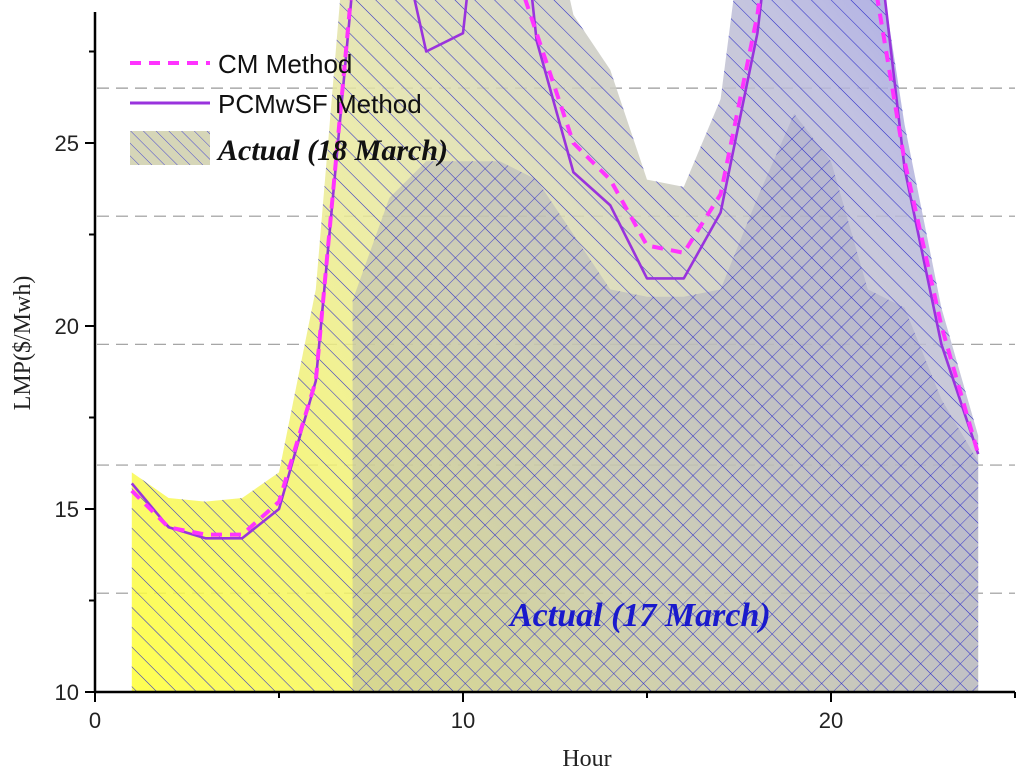  What do you see at coordinates (320, 104) in the screenshot?
I see `legend-pcm-label: PCMwSF Method` at bounding box center [320, 104].